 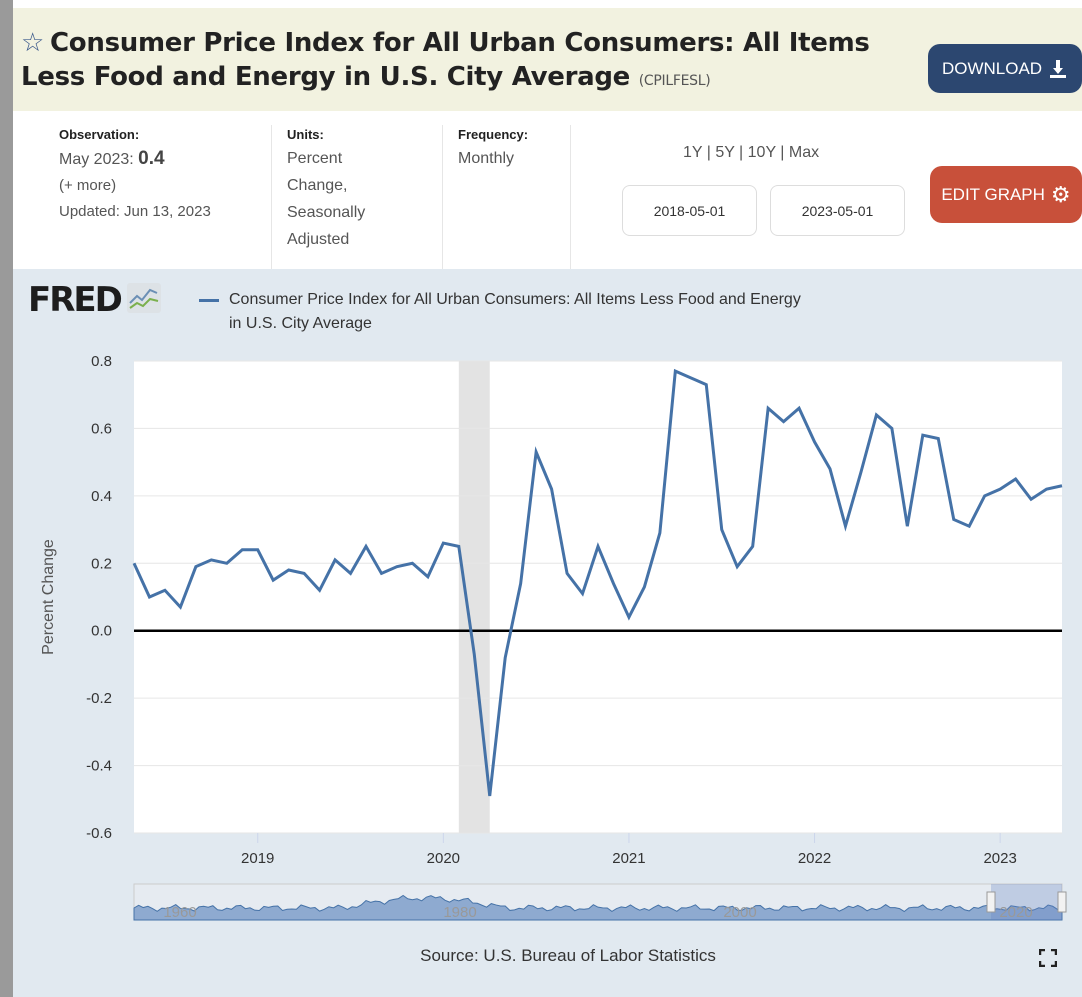 What do you see at coordinates (598, 907) in the screenshot?
I see `navigator-series` at bounding box center [598, 907].